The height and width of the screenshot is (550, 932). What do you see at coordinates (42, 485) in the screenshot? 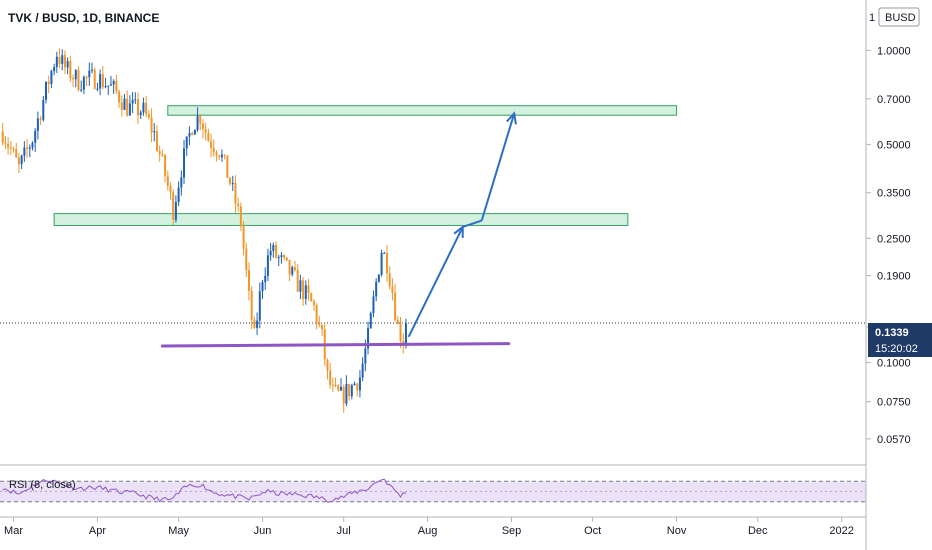
I see `rsi-title: RSI (8, close)` at bounding box center [42, 485].